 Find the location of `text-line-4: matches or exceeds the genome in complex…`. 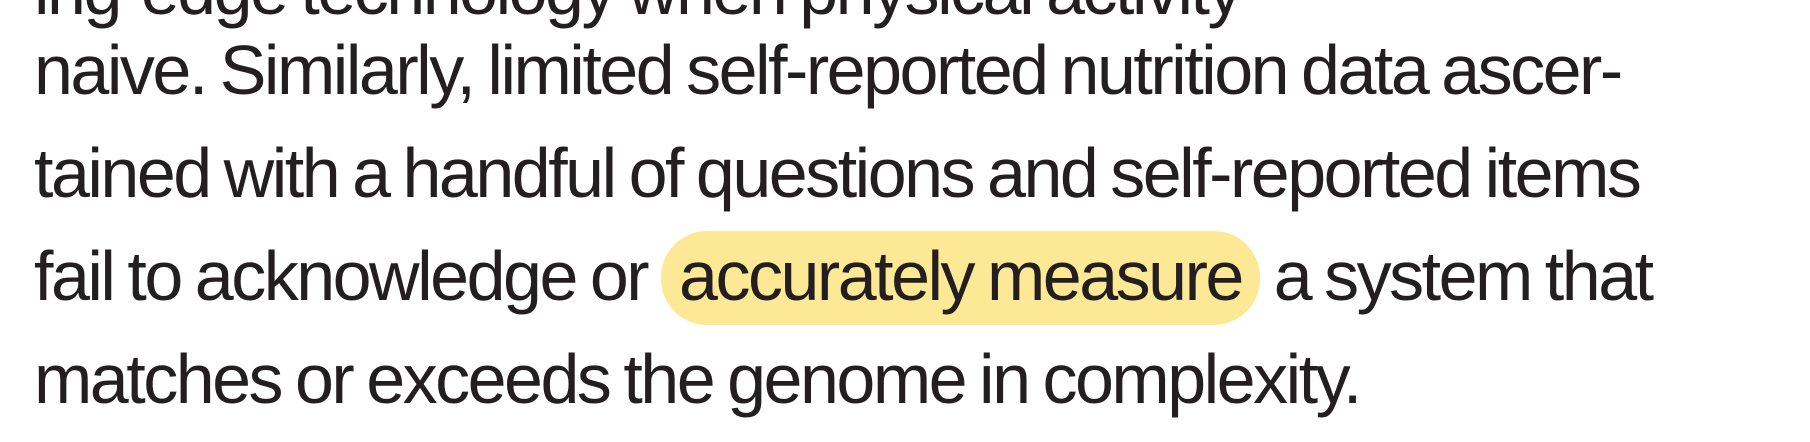

text-line-4: matches or exceeds the genome in complex… is located at coordinates (698, 379).